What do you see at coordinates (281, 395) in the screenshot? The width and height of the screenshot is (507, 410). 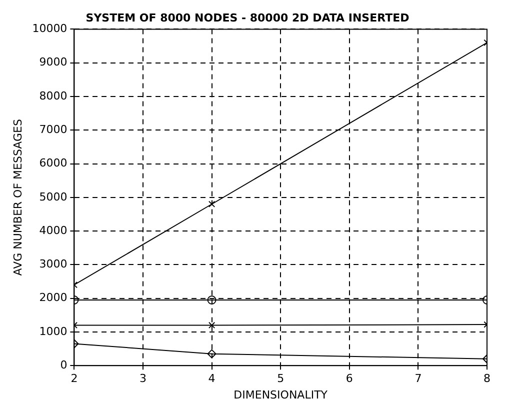 I see `x-axis-title: DIMENSIONALITY` at bounding box center [281, 395].